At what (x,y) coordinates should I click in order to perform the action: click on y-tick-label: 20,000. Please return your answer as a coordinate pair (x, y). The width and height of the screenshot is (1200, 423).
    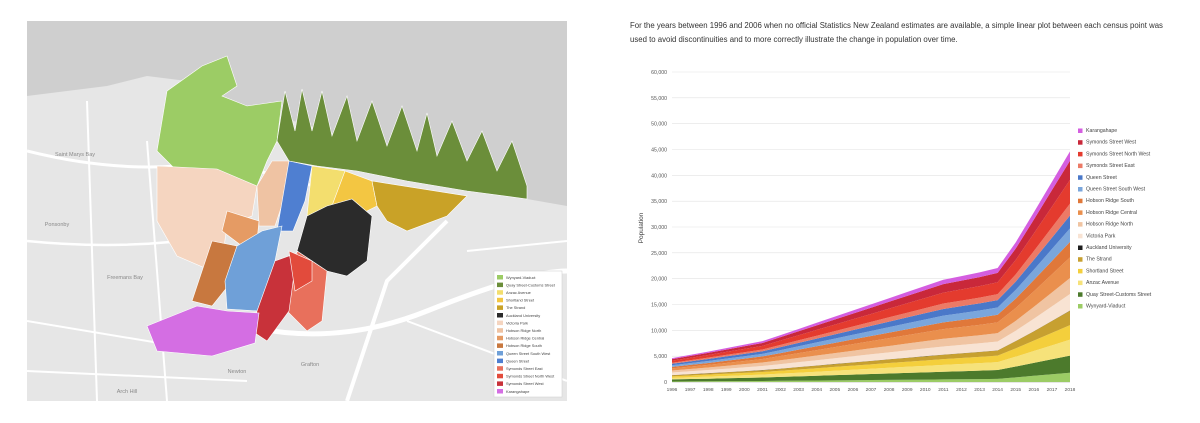
    Looking at the image, I should click on (659, 280).